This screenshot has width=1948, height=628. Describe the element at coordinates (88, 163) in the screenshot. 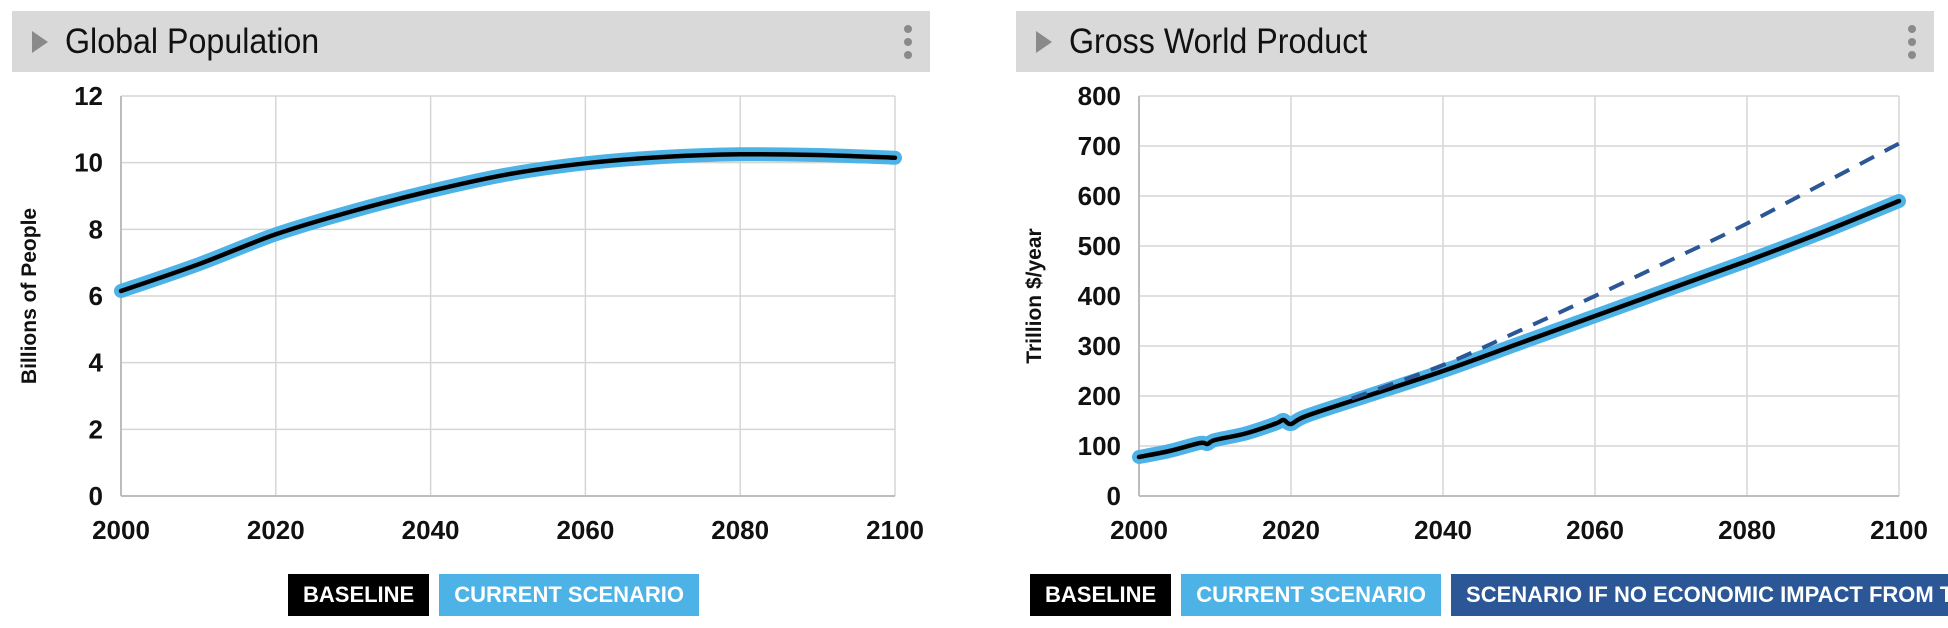

I see `y-tick-label: 10` at that location.